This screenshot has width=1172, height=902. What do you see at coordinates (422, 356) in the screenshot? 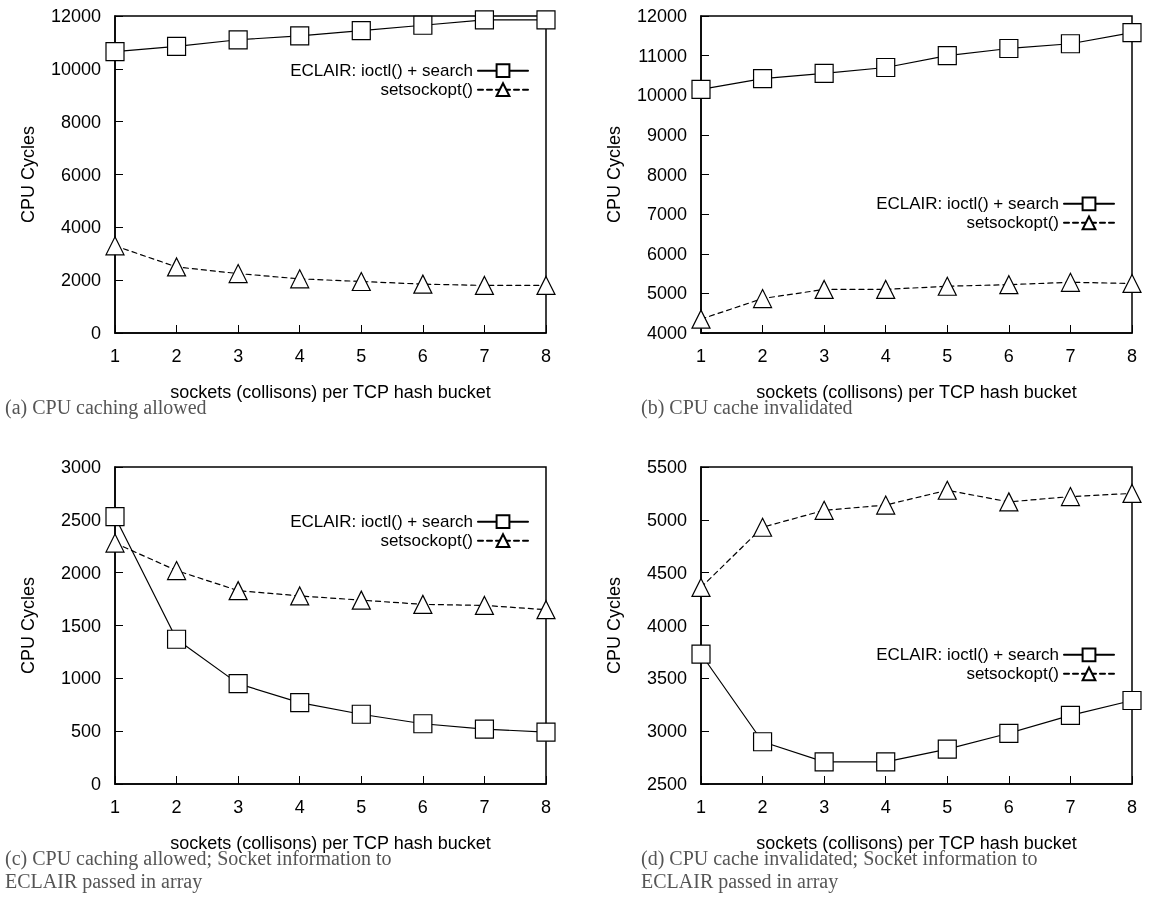
I see `x-tick-label: 6` at bounding box center [422, 356].